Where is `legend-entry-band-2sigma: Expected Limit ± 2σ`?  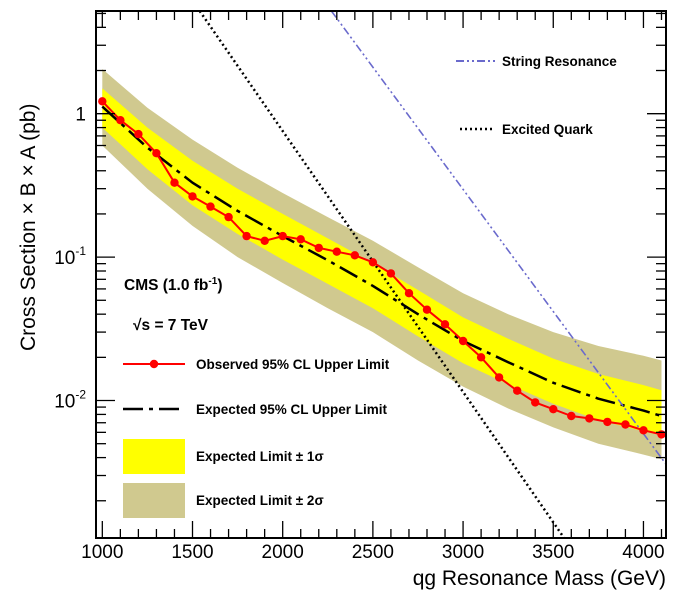
legend-entry-band-2sigma: Expected Limit ± 2σ is located at coordinates (223, 500).